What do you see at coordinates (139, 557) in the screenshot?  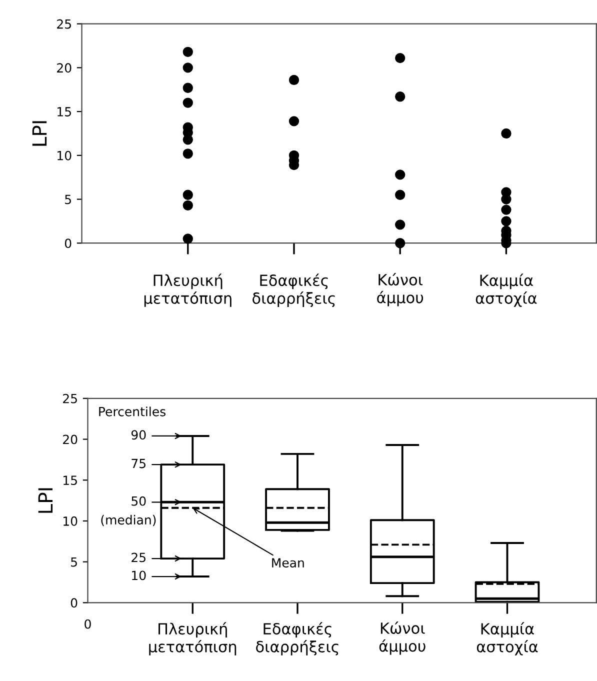 I see `annotation: 25` at bounding box center [139, 557].